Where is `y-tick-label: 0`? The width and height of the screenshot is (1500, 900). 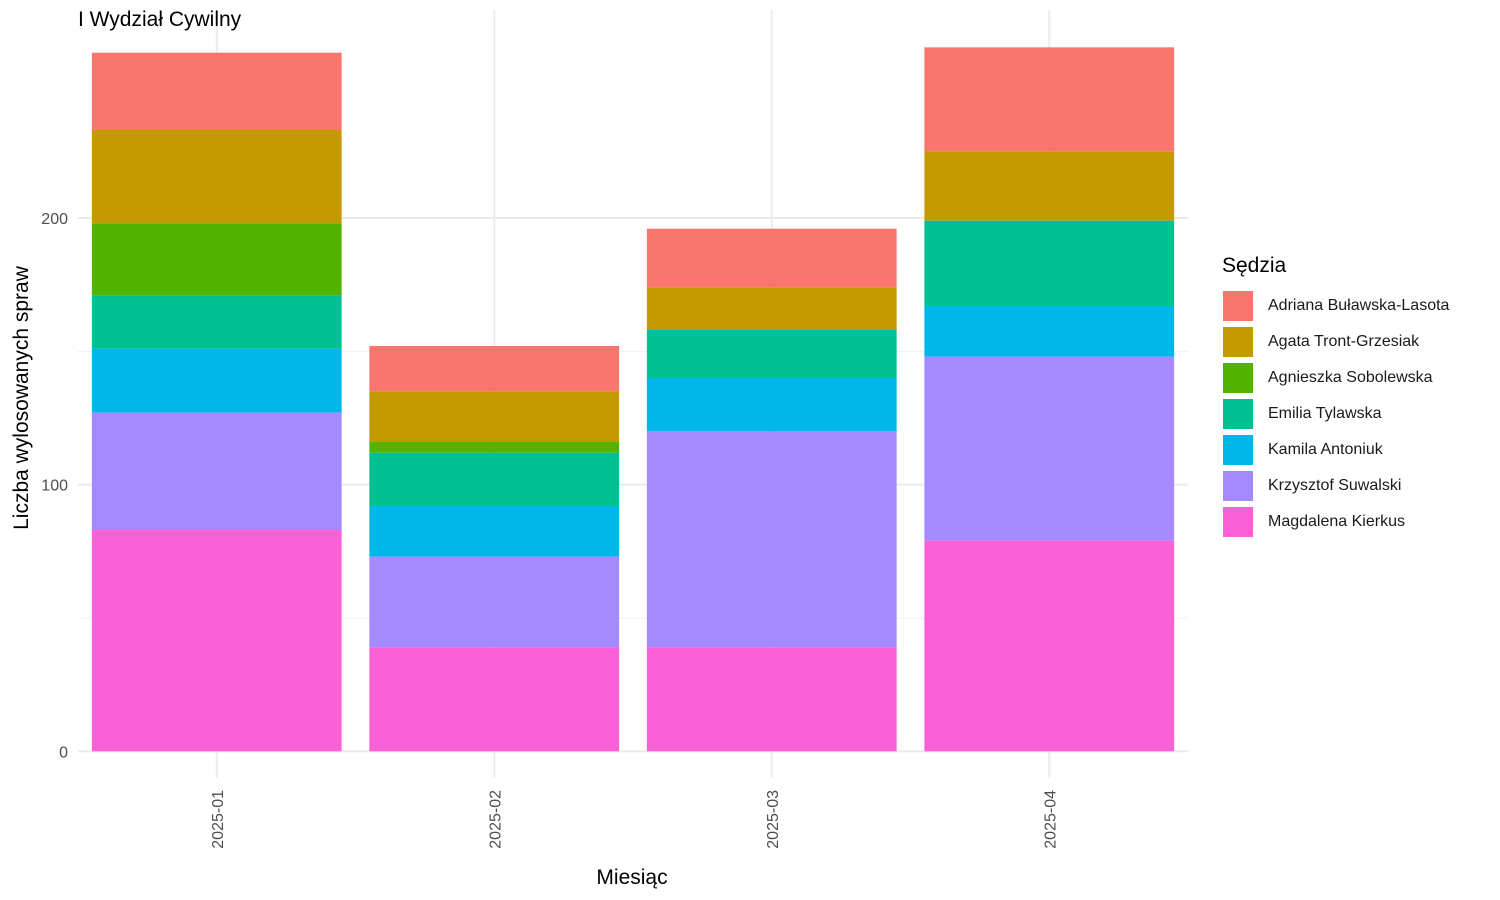 y-tick-label: 0 is located at coordinates (63, 752).